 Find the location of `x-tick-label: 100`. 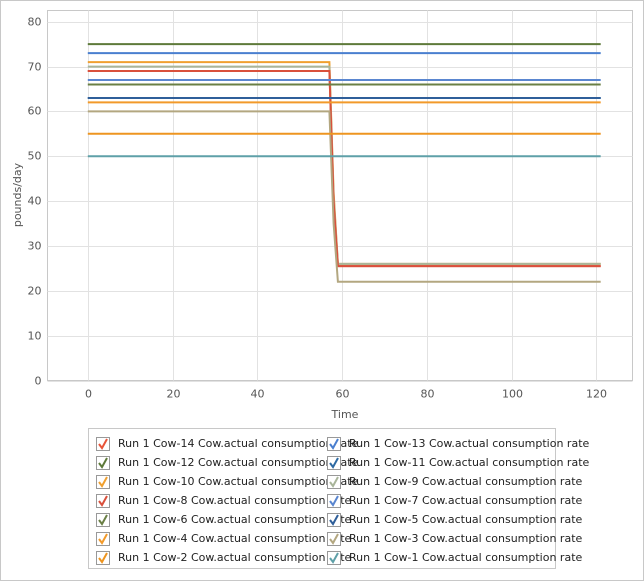

x-tick-label: 100 is located at coordinates (512, 394).